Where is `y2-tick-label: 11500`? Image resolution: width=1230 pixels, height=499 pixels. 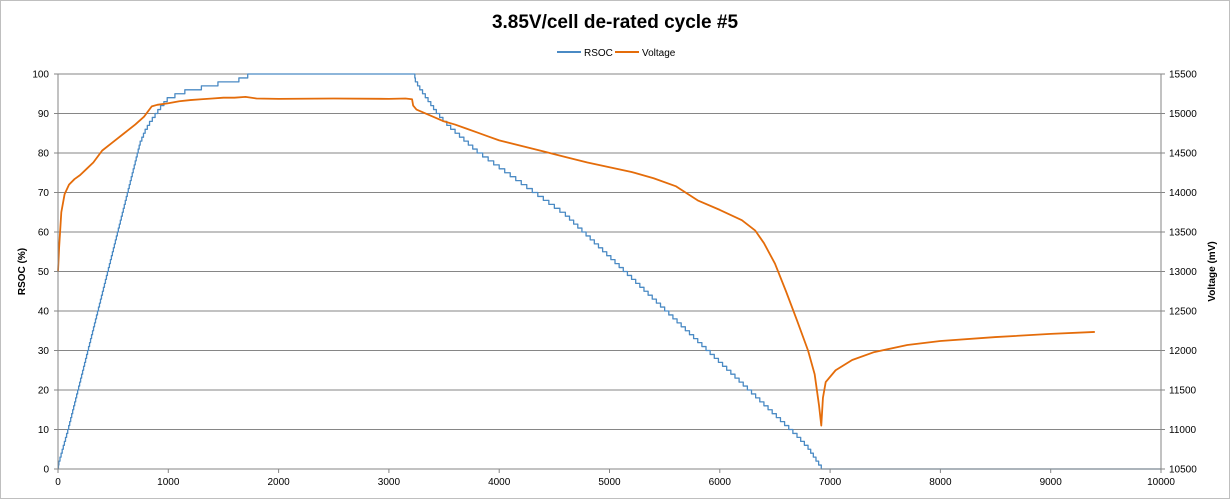 y2-tick-label: 11500 is located at coordinates (1183, 391).